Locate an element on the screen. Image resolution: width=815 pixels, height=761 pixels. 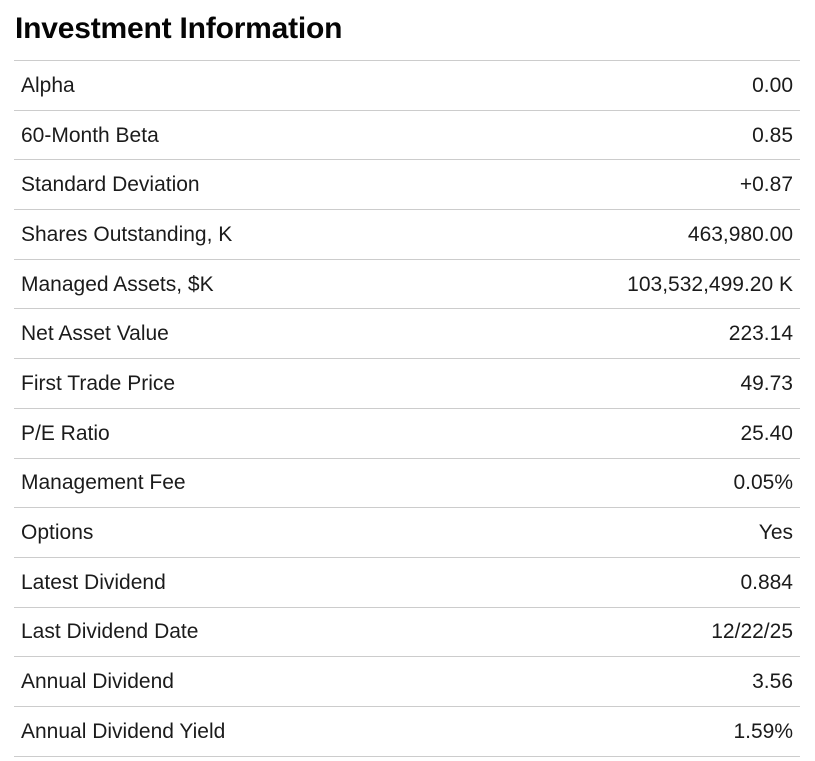
row-value: Yes is located at coordinates (775, 533).